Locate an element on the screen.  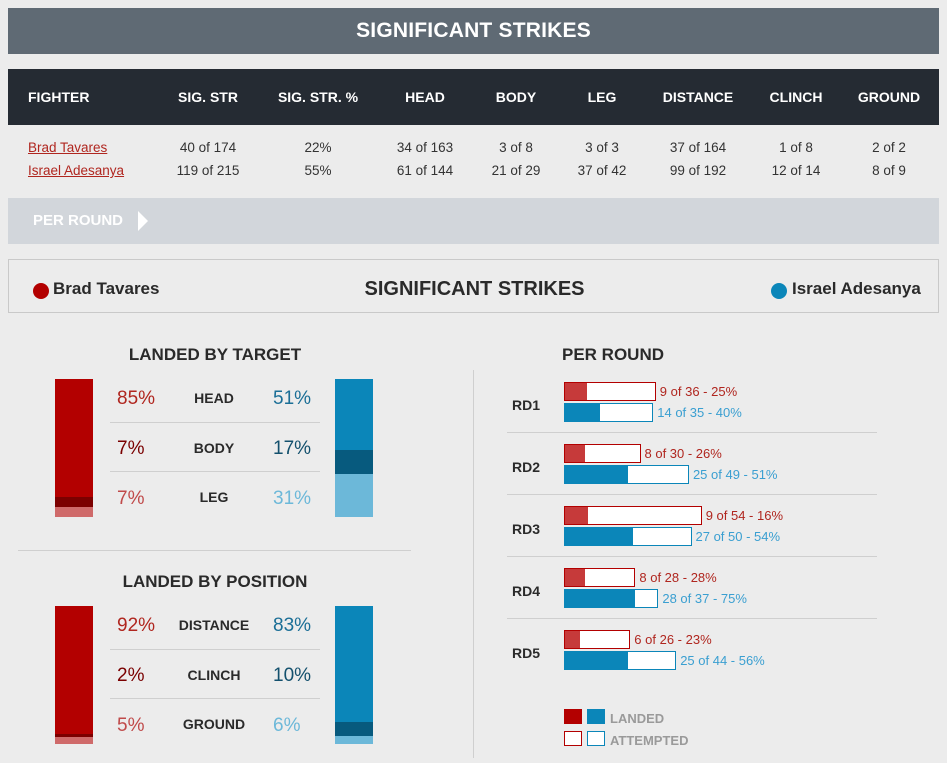
per-round-title: PER ROUND is located at coordinates (613, 354).